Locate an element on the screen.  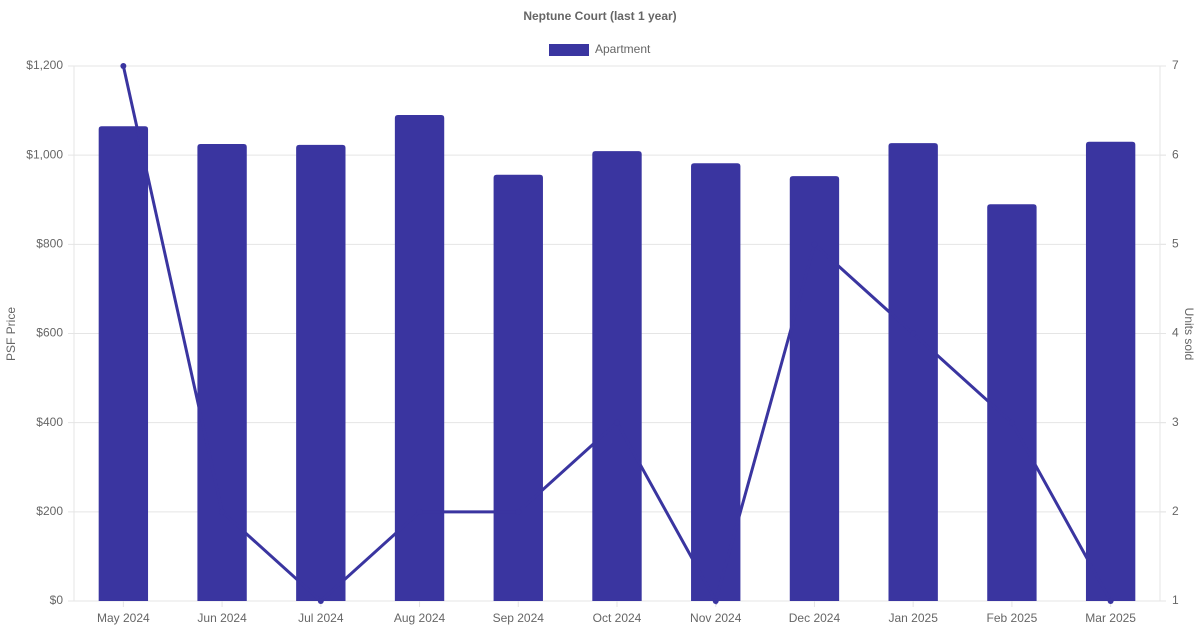
y-axis-title: PSF Price is located at coordinates (11, 334).